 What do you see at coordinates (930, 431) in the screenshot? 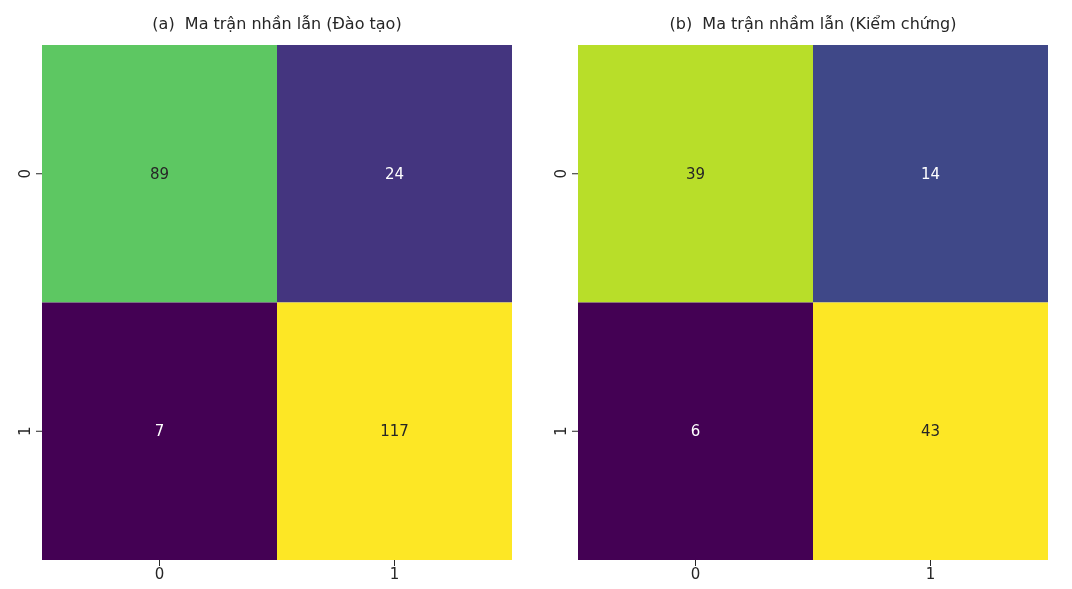
I see `data-label: 43` at bounding box center [930, 431].